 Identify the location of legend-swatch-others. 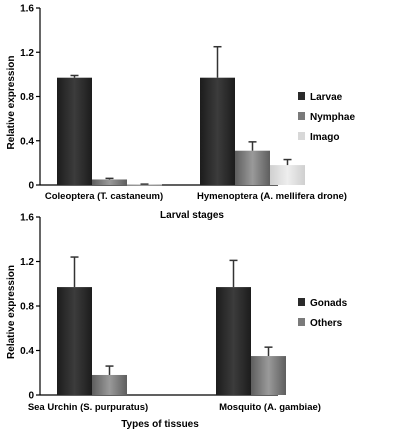
(301, 322).